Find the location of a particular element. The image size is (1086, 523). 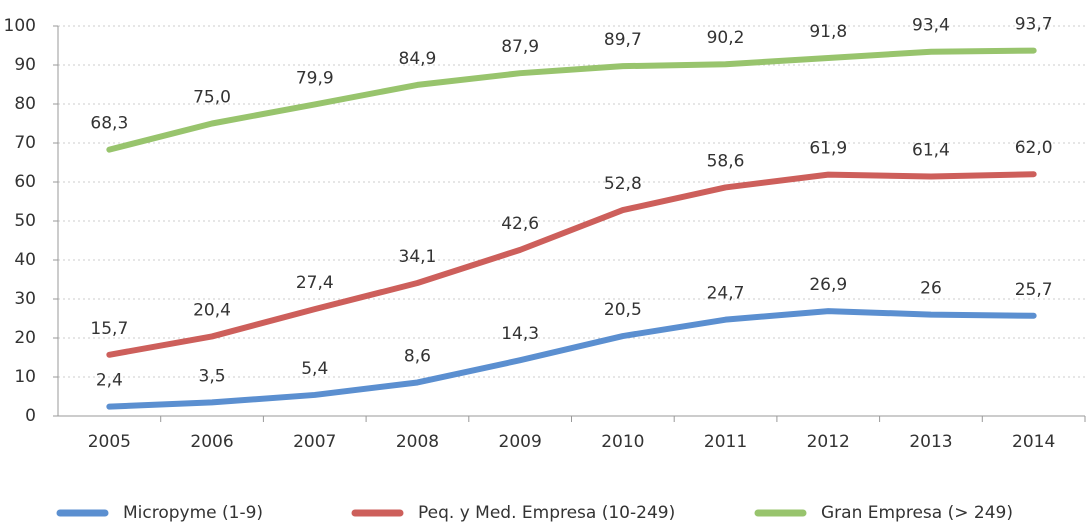

y-tick-label: 60 is located at coordinates (25, 182).